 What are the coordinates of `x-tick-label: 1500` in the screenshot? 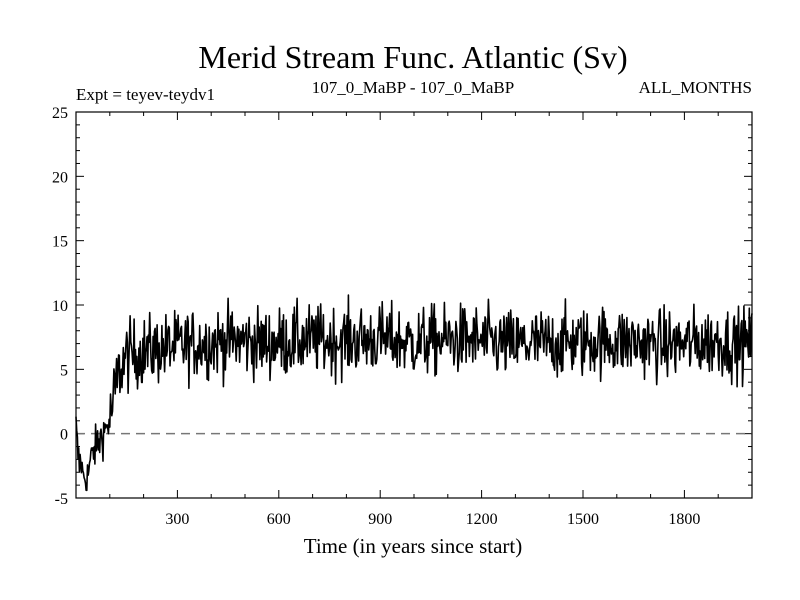 It's located at (583, 519).